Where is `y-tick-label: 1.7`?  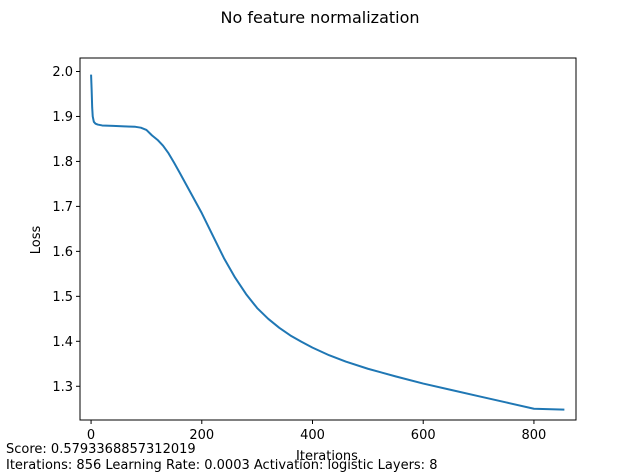 y-tick-label: 1.7 is located at coordinates (62, 207).